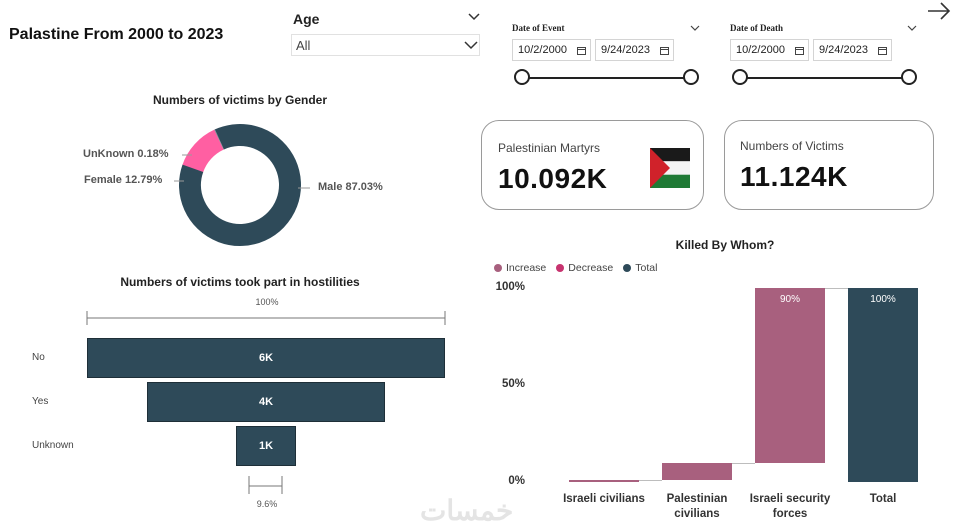  I want to click on donut-label-male: Male 87.03%, so click(350, 187).